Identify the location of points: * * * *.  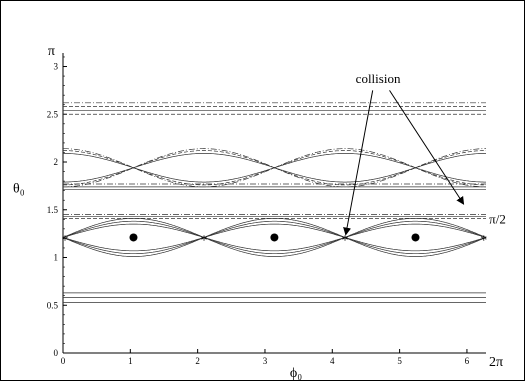
(275, 240).